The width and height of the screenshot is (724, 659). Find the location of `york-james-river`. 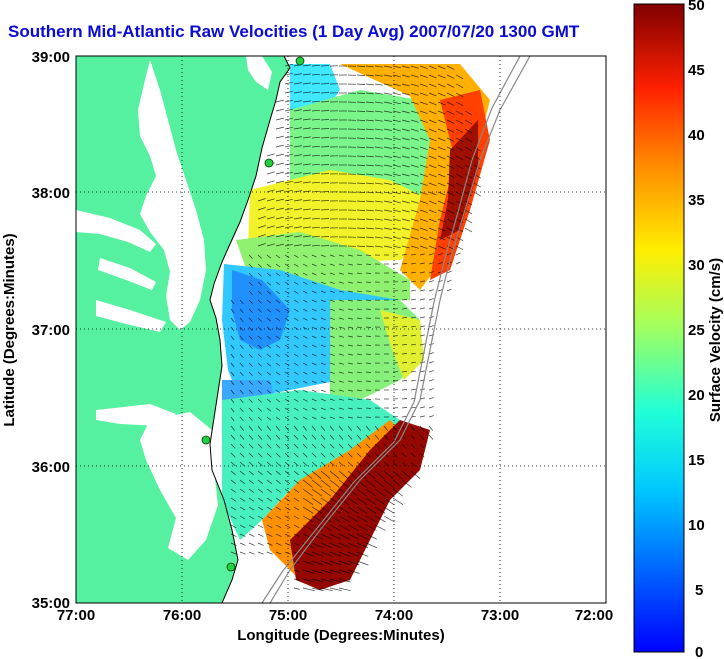

york-james-river is located at coordinates (131, 316).